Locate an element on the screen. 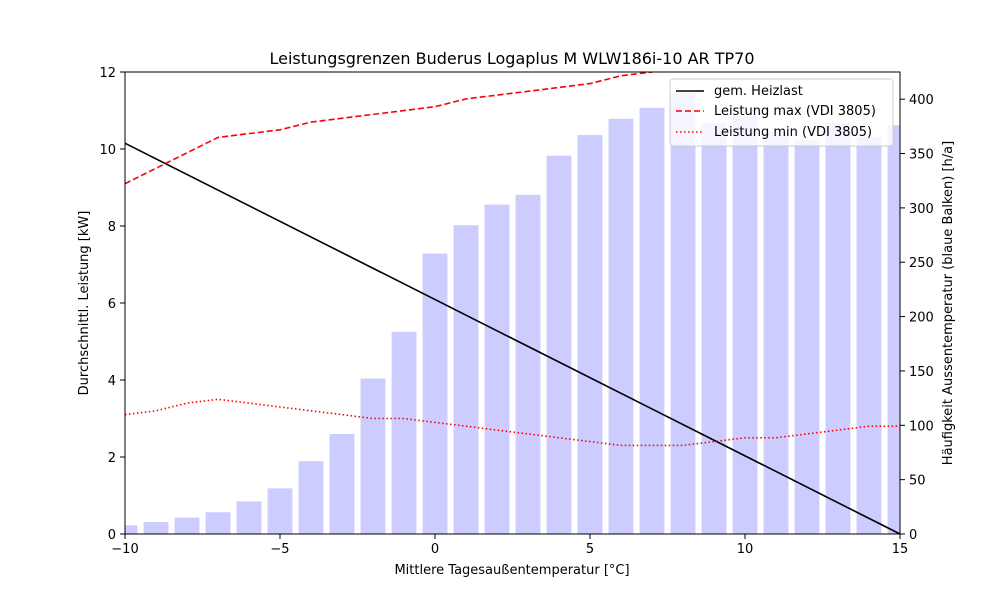 The height and width of the screenshot is (600, 1000). legend-box is located at coordinates (781, 112).